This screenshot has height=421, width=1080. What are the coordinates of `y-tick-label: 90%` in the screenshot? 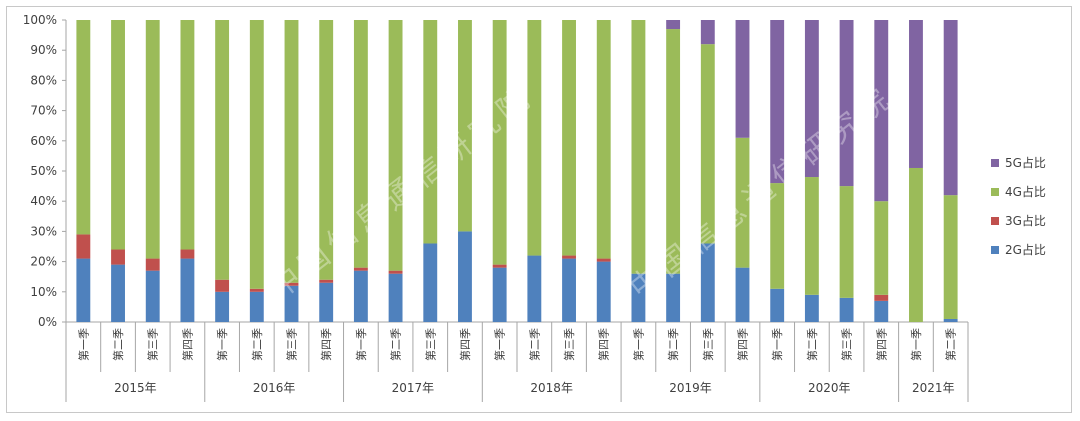 It's located at (43, 50).